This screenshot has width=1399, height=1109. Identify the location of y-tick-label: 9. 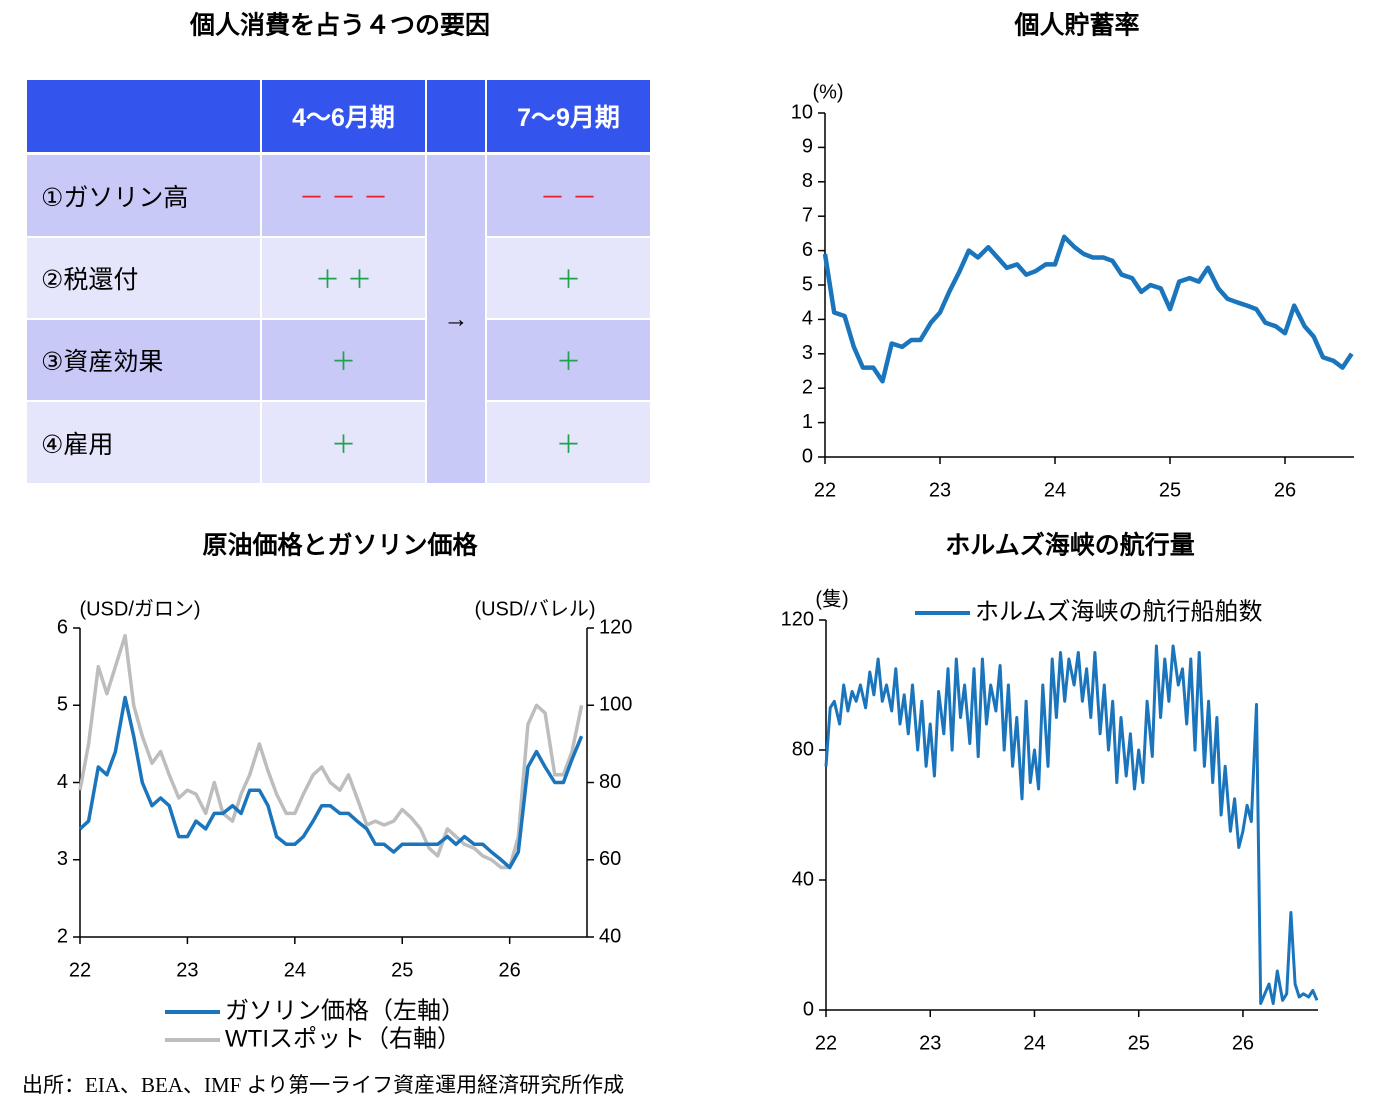
(807, 147).